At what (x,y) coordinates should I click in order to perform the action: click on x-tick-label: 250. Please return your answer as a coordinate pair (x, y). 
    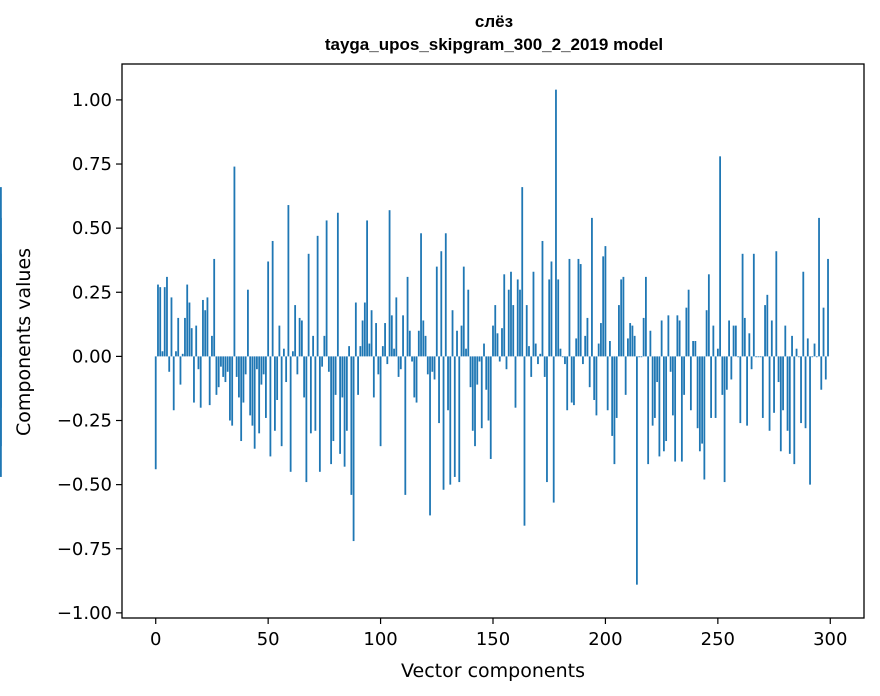
    Looking at the image, I should click on (718, 639).